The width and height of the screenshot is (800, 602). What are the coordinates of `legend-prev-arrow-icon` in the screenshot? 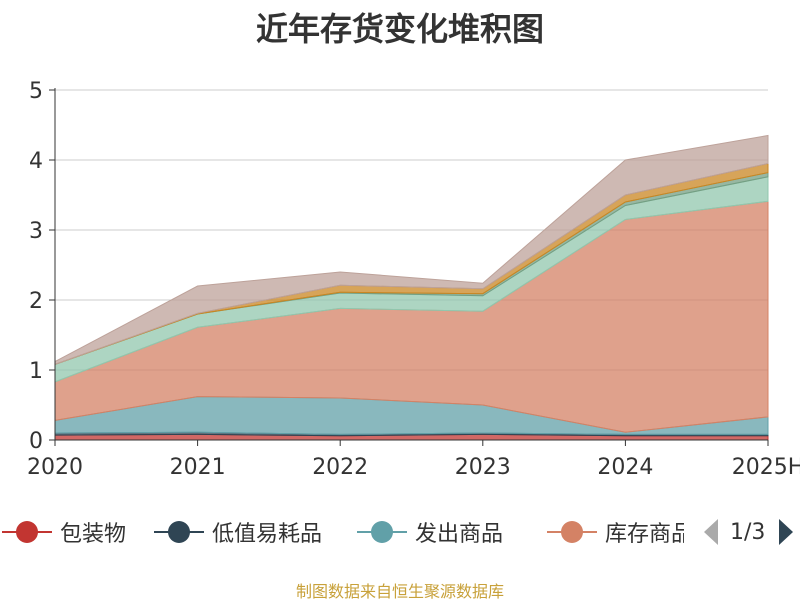 It's located at (711, 532).